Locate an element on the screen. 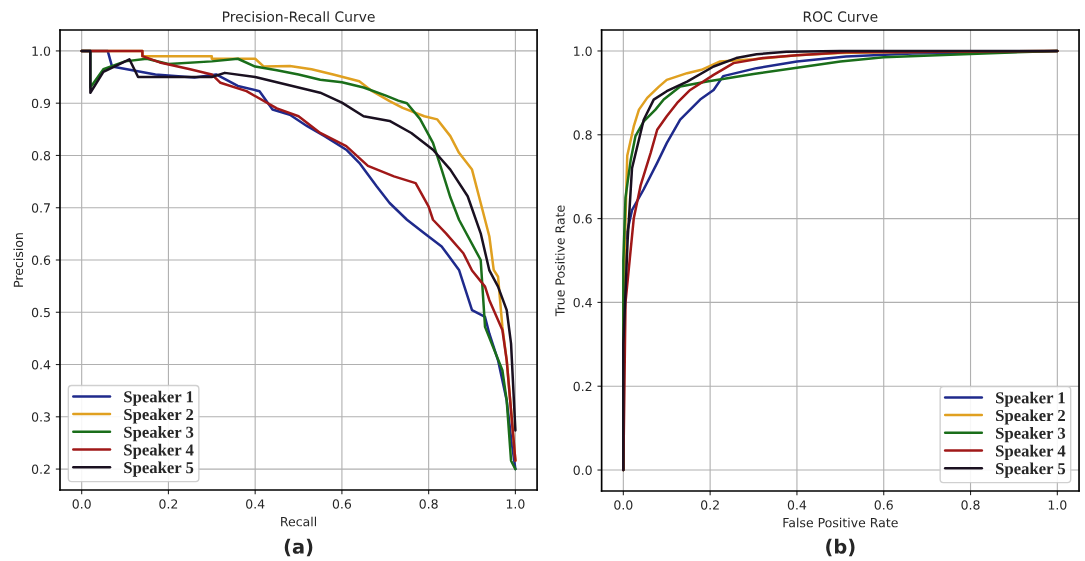 This screenshot has height=561, width=1085. chart-title: Precision-Recall Curve is located at coordinates (299, 16).